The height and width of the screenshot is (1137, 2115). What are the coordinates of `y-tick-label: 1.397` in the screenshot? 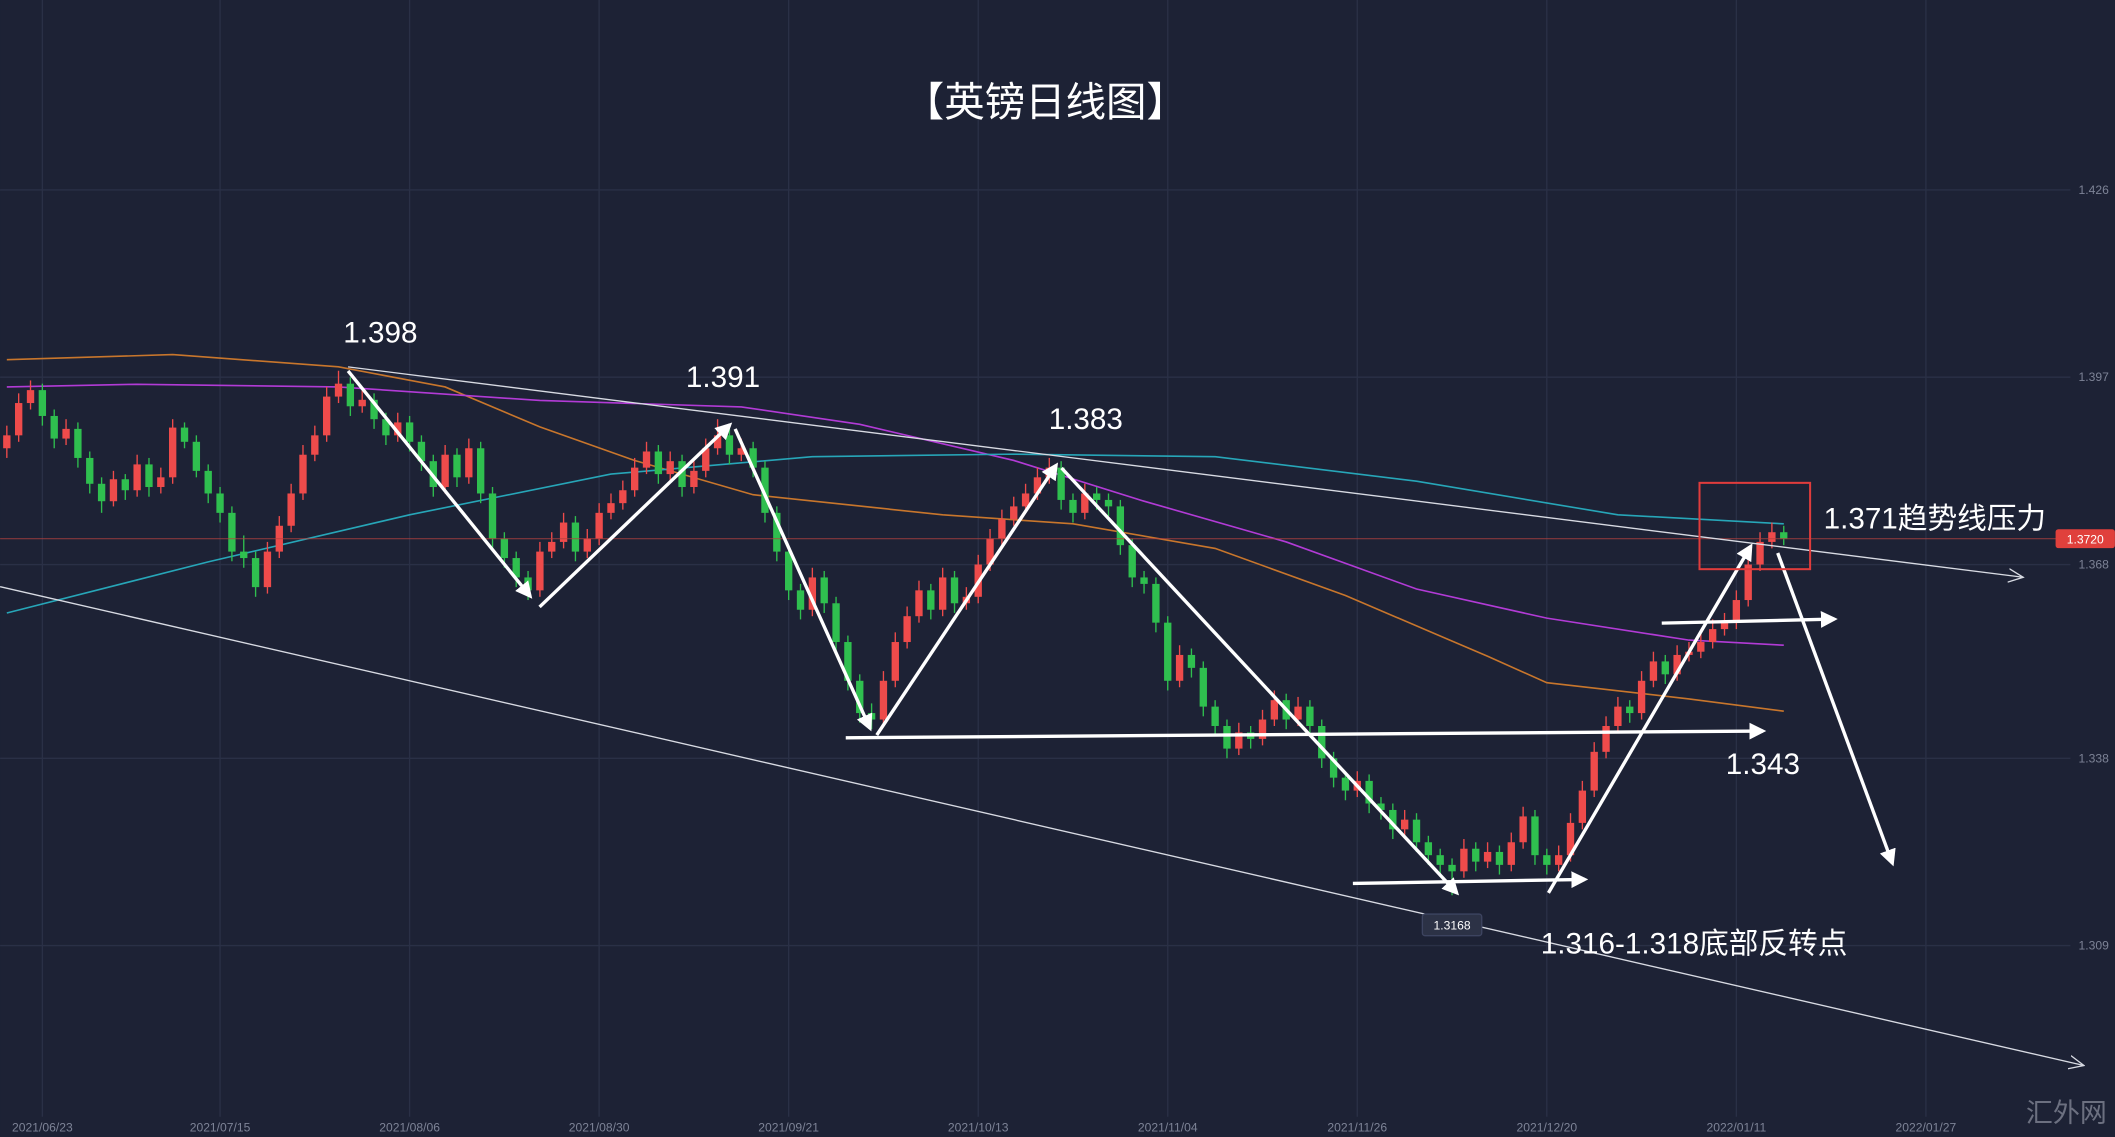 It's located at (2094, 377).